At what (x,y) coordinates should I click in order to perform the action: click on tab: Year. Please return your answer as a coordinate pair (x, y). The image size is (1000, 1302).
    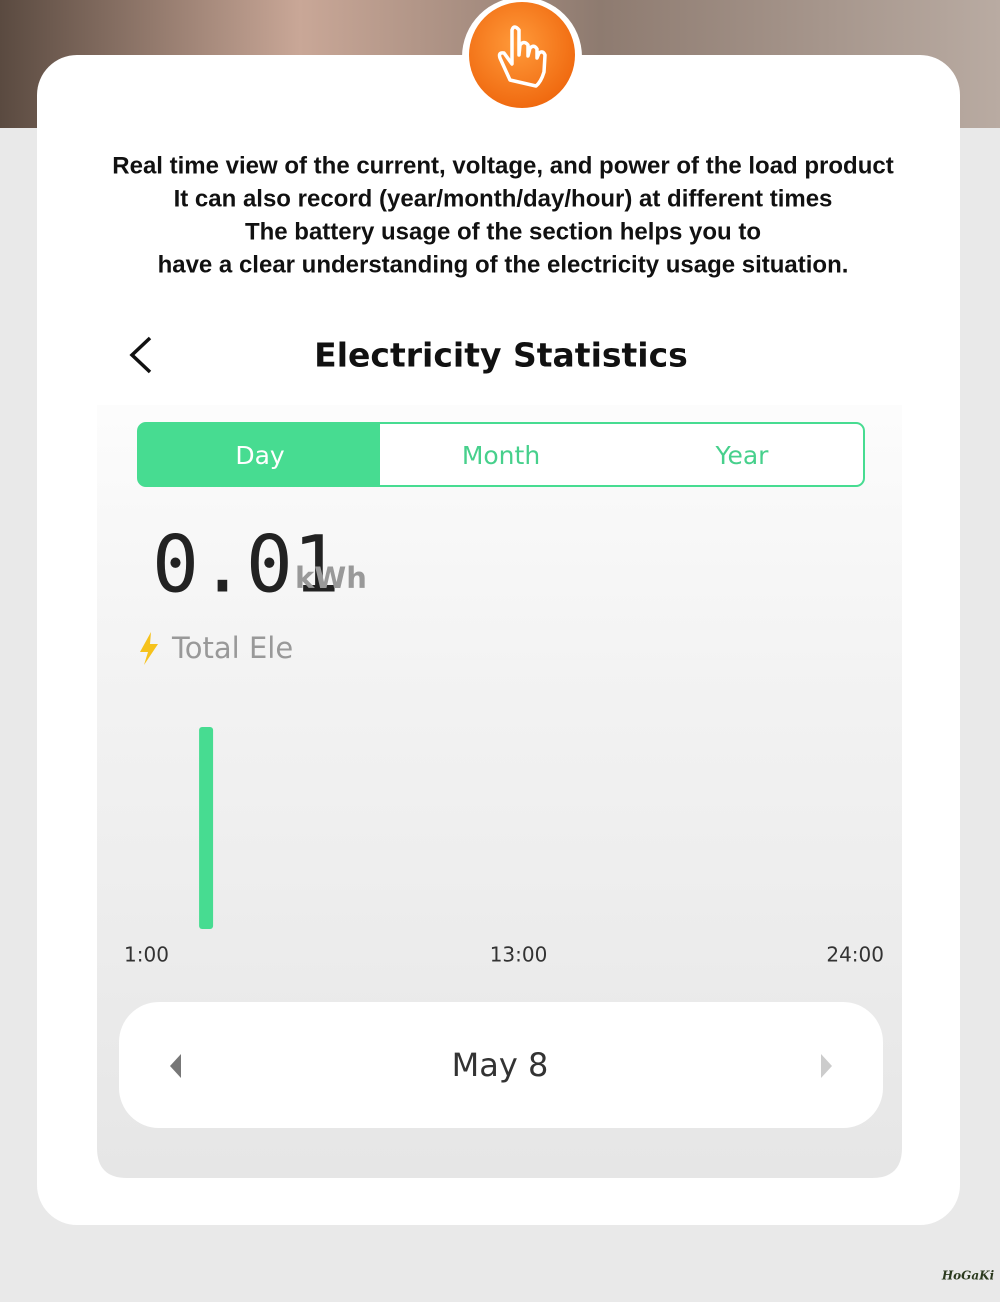
    Looking at the image, I should click on (742, 455).